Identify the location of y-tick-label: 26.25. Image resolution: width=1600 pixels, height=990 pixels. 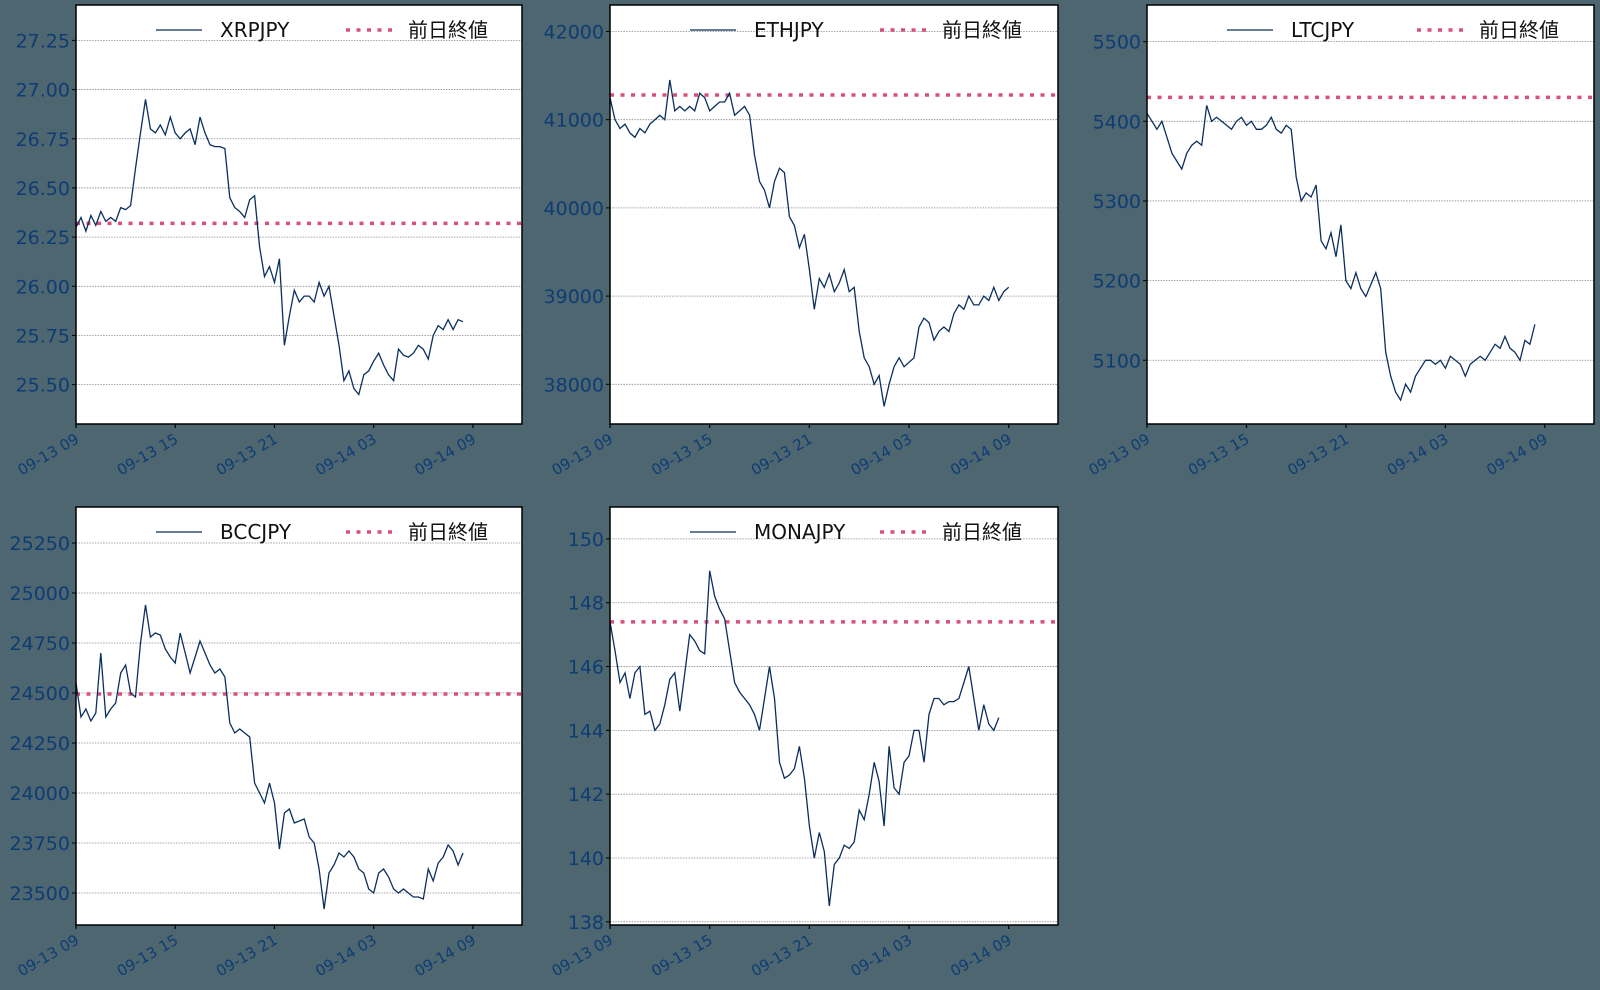
(43, 238).